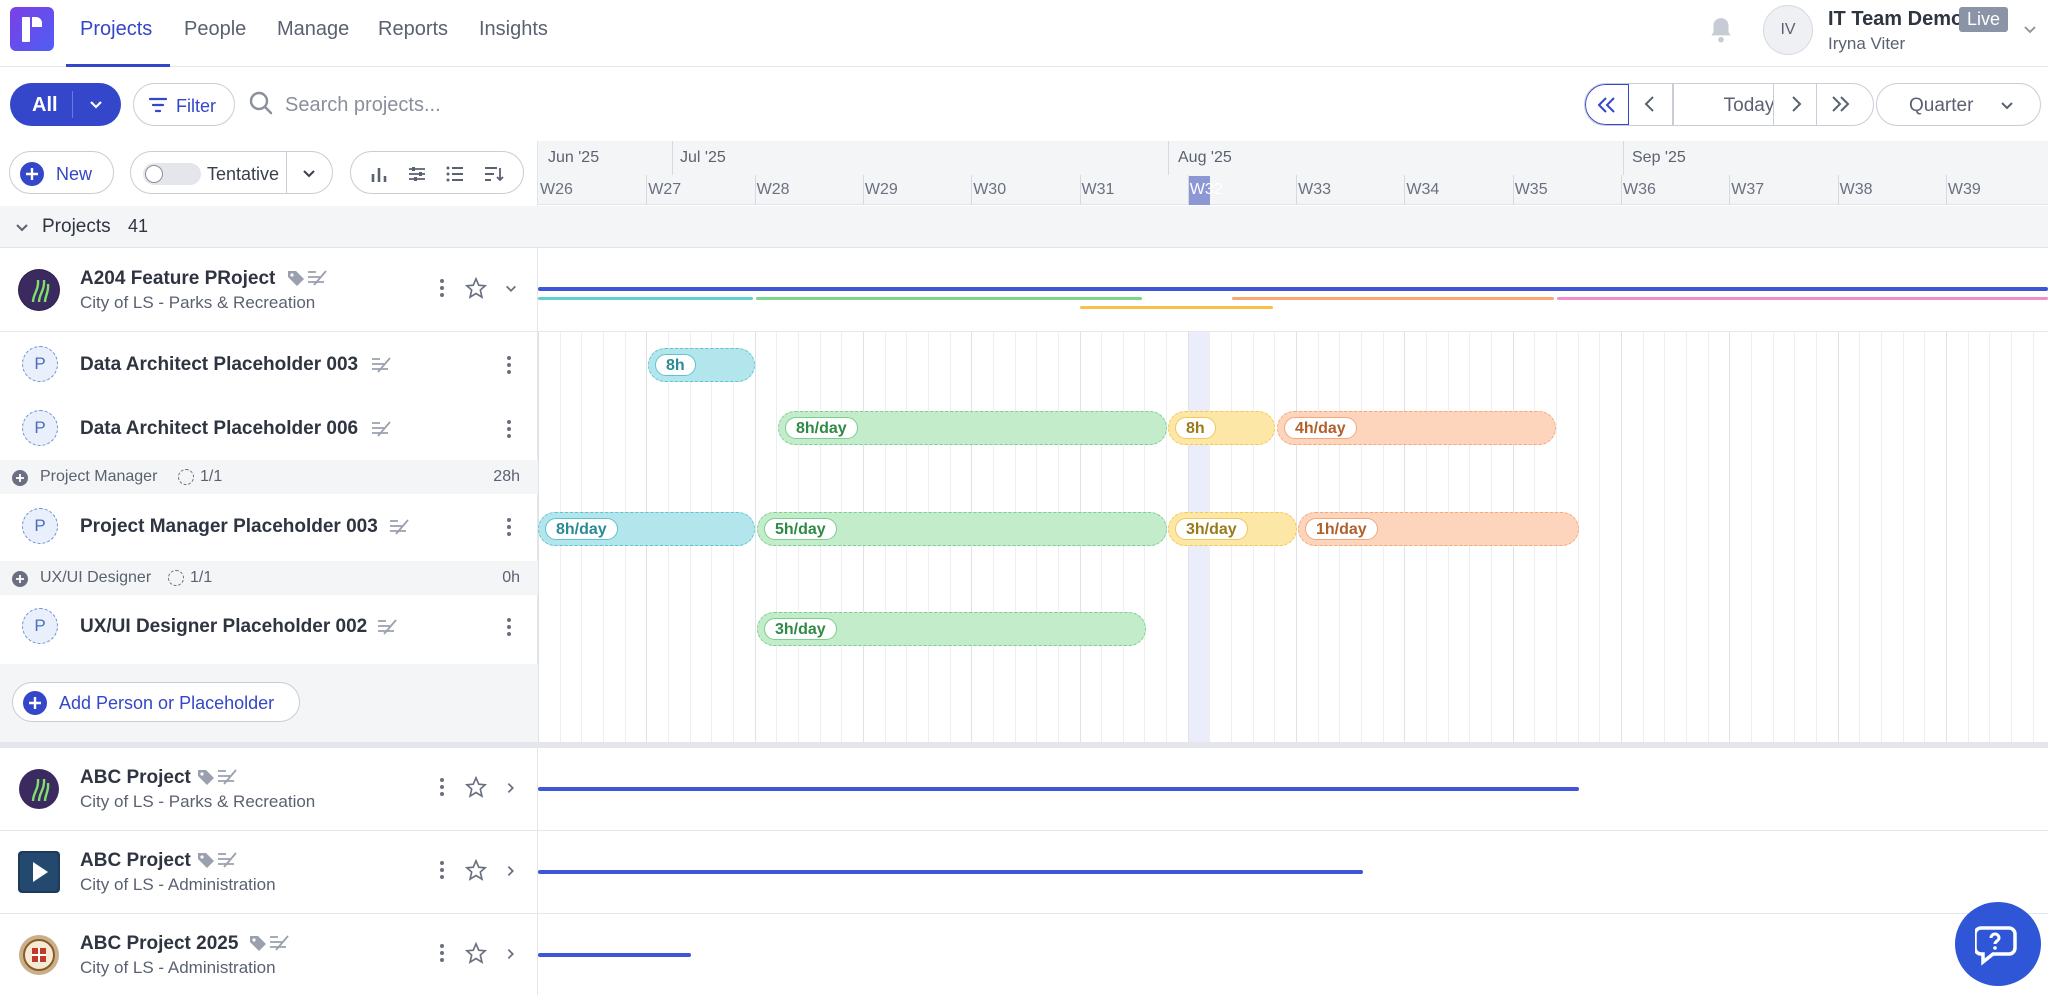 This screenshot has height=995, width=2048. What do you see at coordinates (1416, 428) in the screenshot?
I see `allocation-bar: 4h/day` at bounding box center [1416, 428].